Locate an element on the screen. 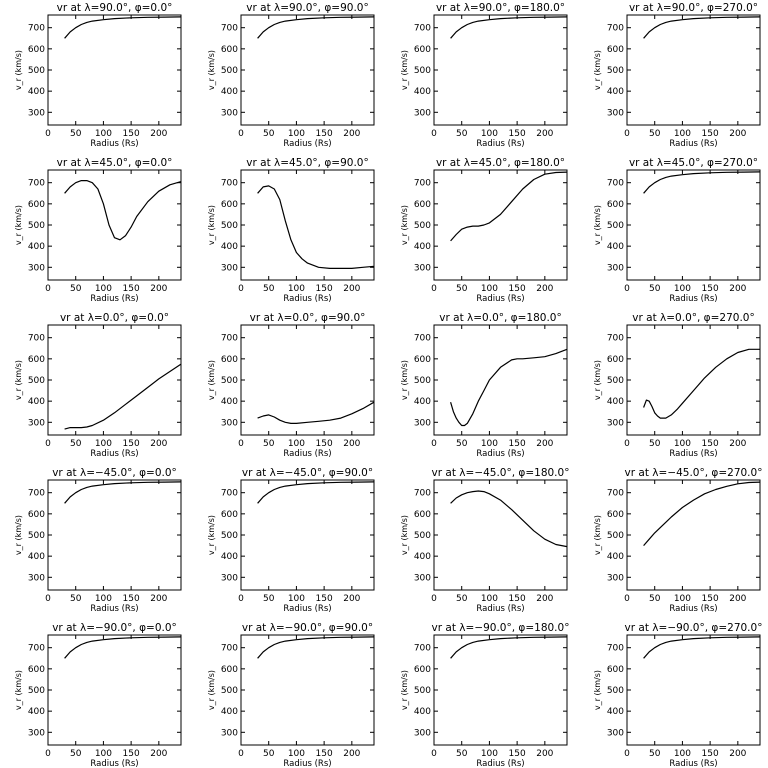 The height and width of the screenshot is (768, 768). panel-title: vr at λ=−90.0°, φ=0.0° is located at coordinates (114, 628).